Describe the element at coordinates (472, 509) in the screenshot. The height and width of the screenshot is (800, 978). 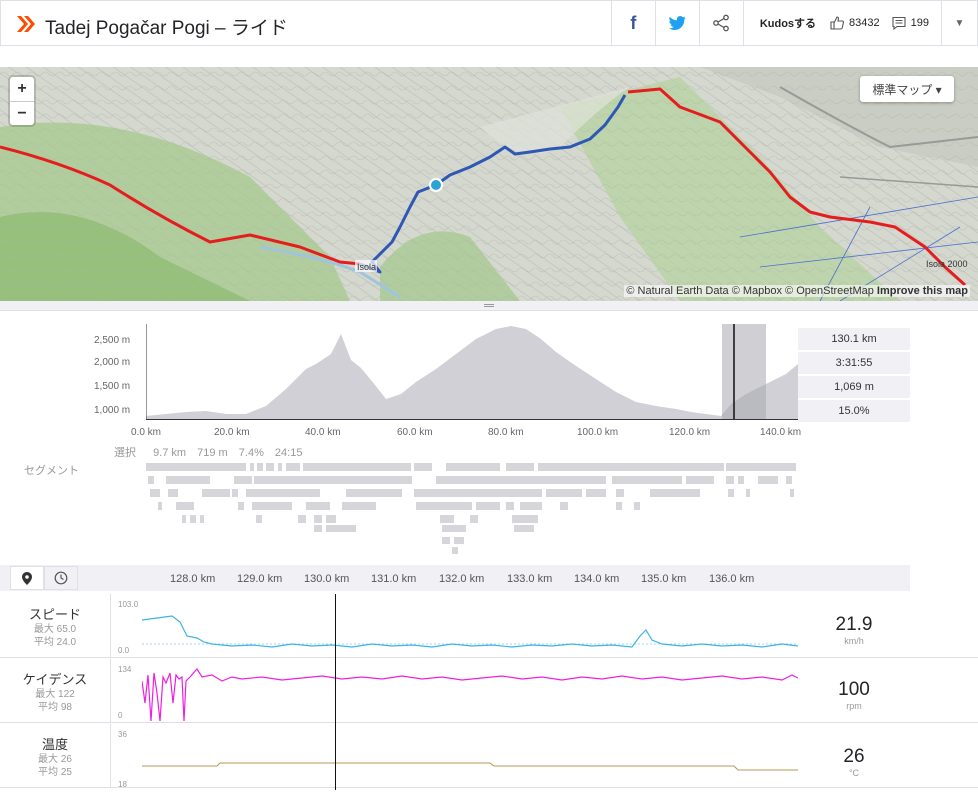
I see `segment-bars` at that location.